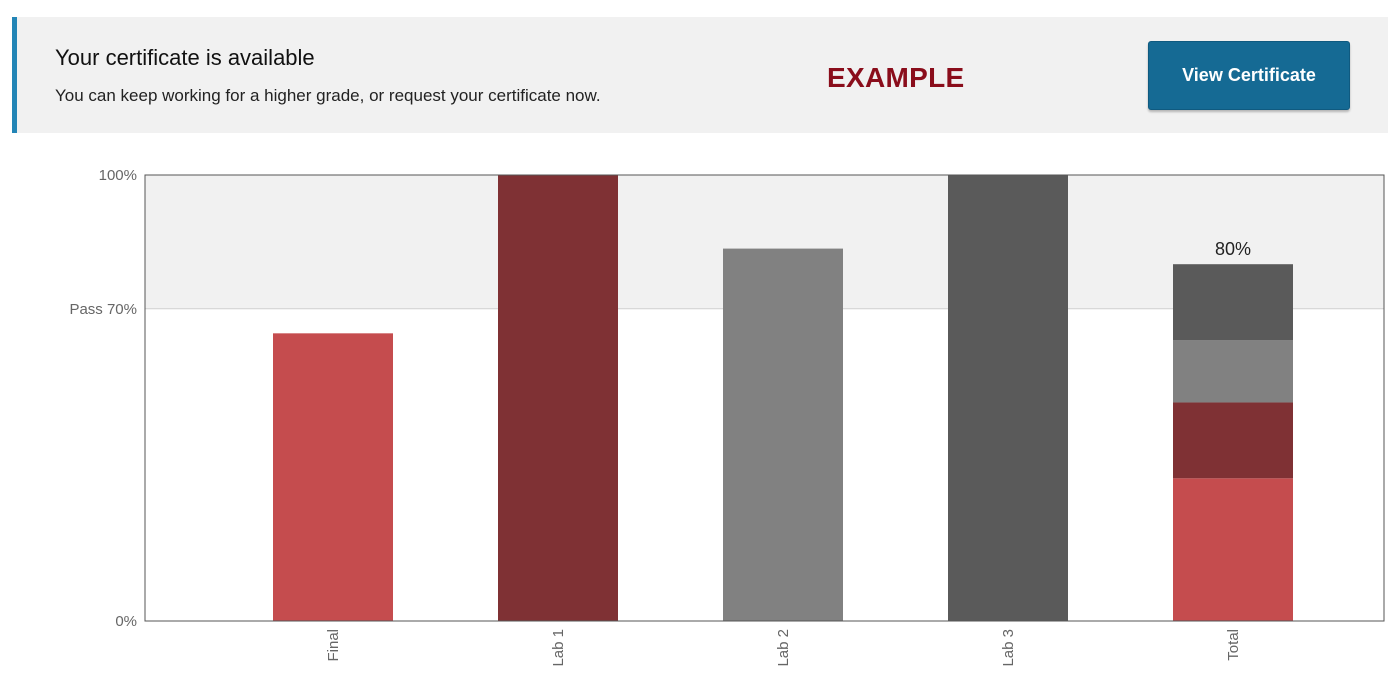  I want to click on y-tick-label: 100%, so click(118, 175).